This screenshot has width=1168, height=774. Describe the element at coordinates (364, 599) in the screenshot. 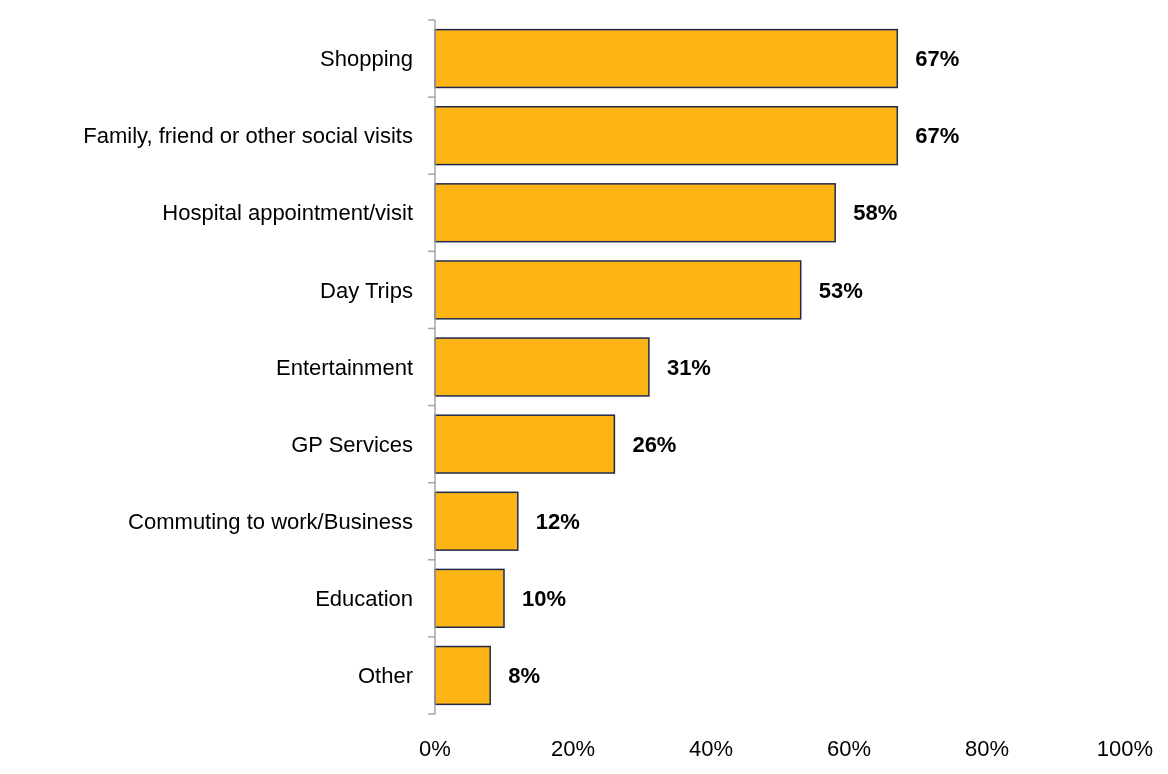

I see `y-tick-label: Education` at that location.